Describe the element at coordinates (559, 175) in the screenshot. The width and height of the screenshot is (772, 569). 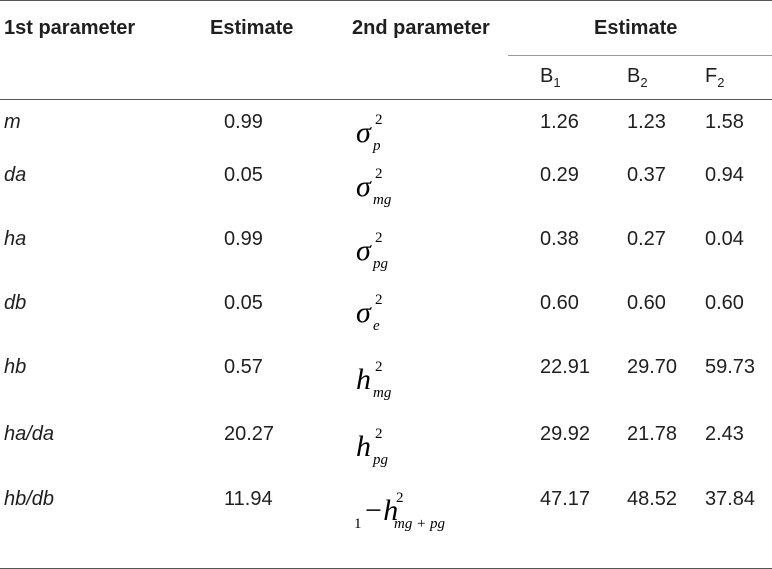
I see `row-b1: 0.29` at that location.